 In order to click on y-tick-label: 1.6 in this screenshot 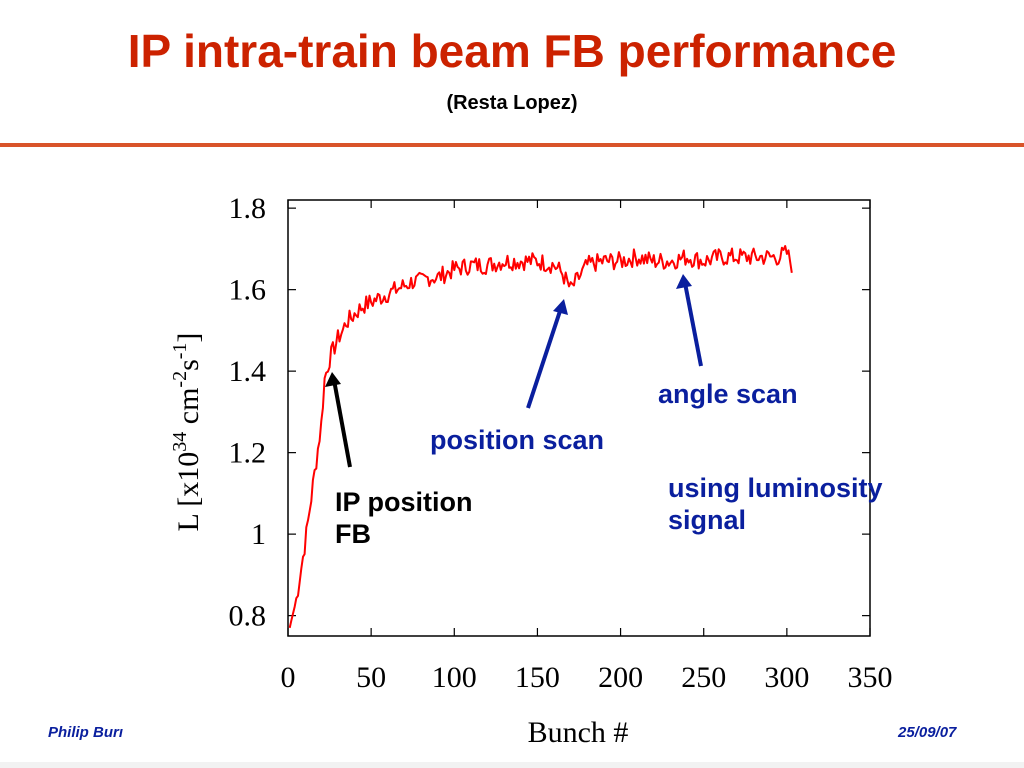, I will do `click(248, 290)`.